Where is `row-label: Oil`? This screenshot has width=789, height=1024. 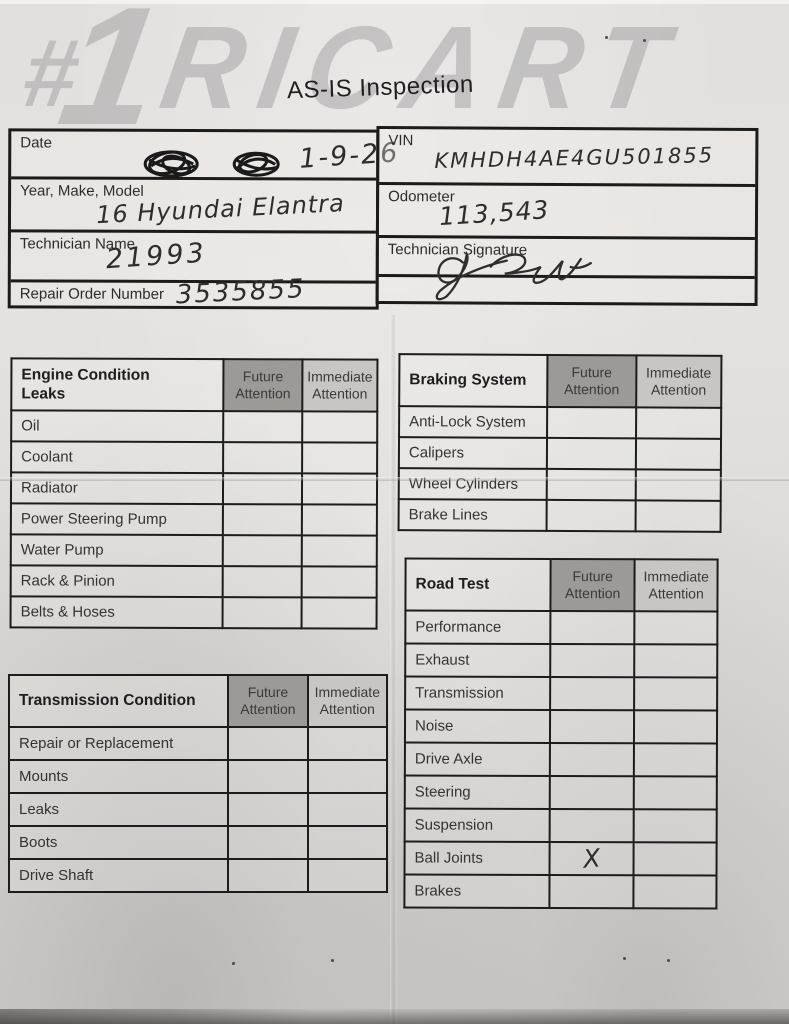
row-label: Oil is located at coordinates (117, 426).